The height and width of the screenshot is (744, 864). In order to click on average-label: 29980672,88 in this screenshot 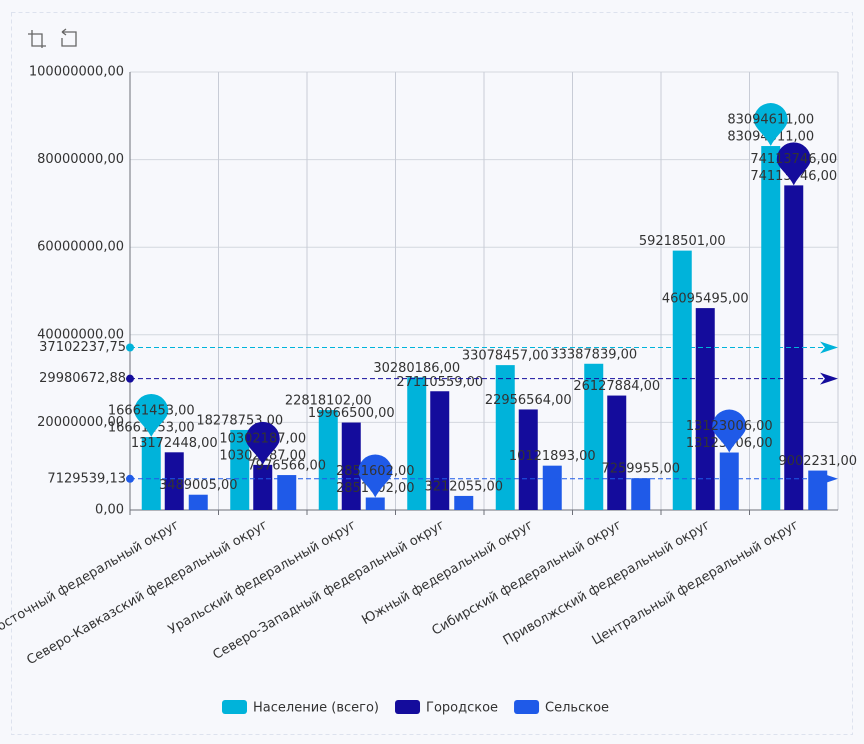, I will do `click(82, 378)`.